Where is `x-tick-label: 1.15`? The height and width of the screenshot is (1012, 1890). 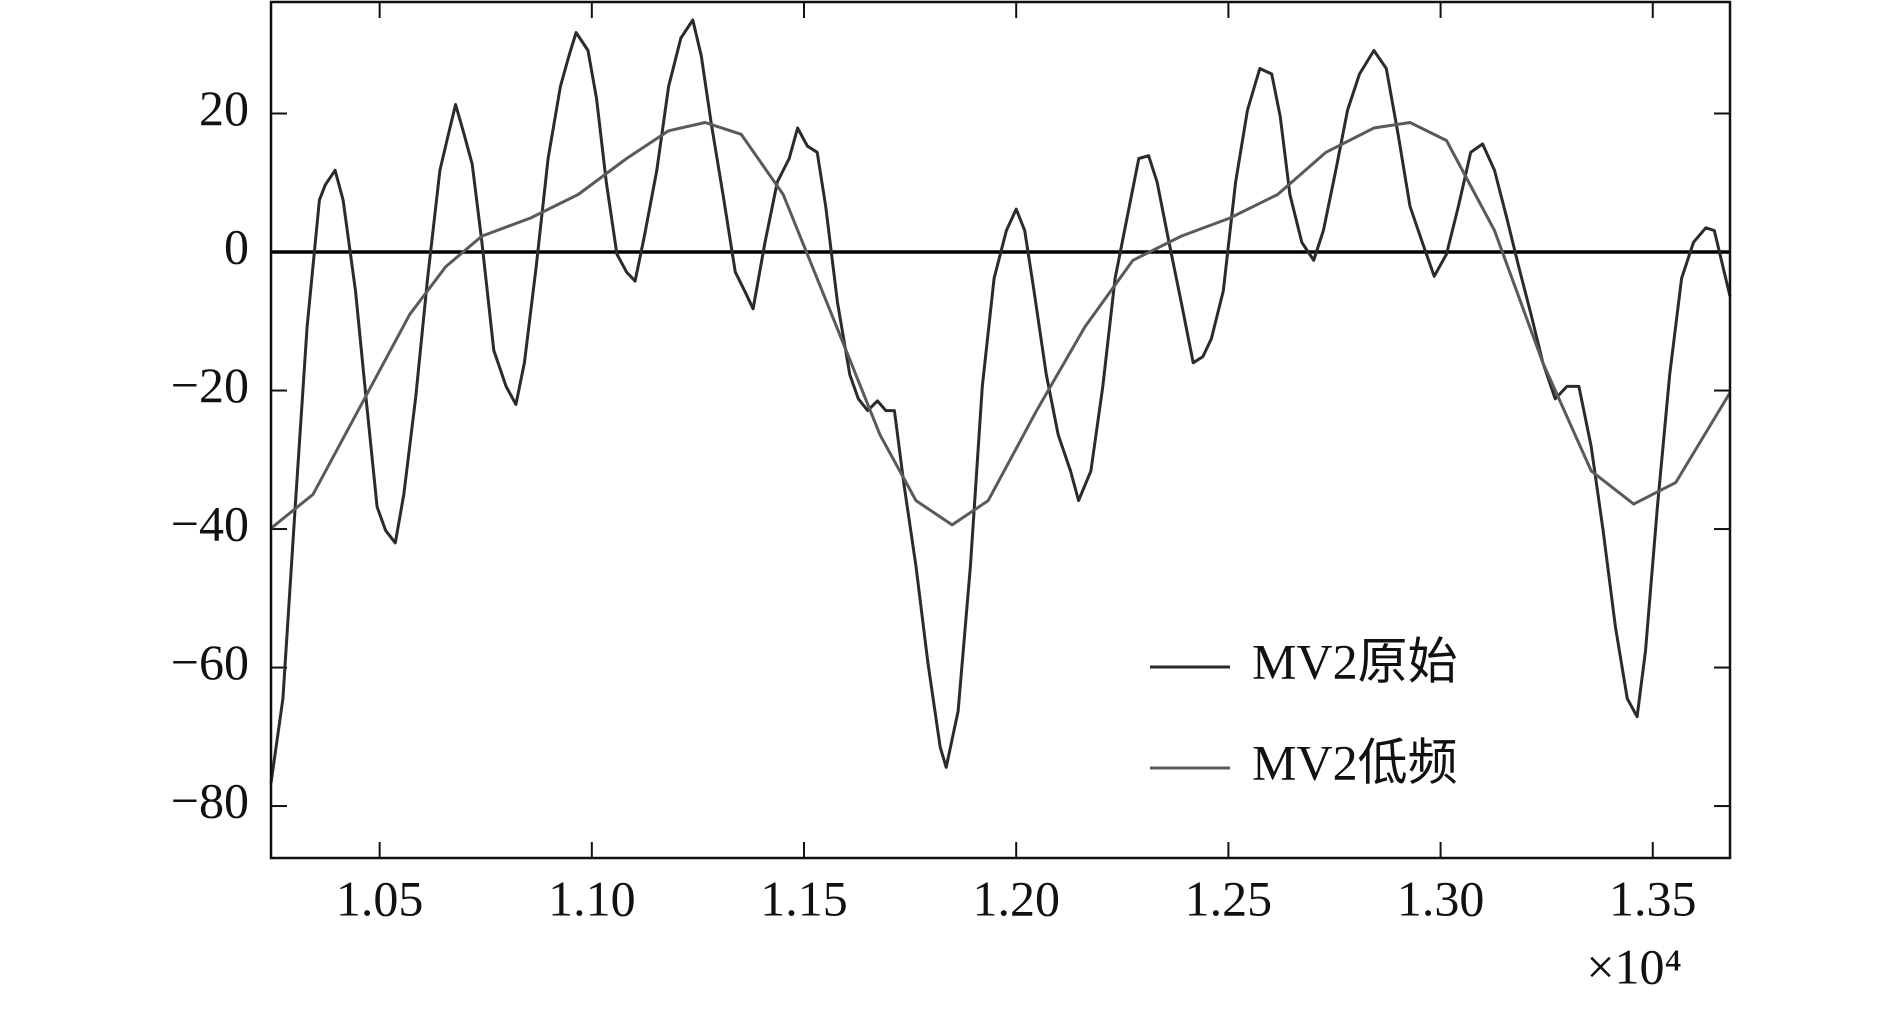 x-tick-label: 1.15 is located at coordinates (804, 898).